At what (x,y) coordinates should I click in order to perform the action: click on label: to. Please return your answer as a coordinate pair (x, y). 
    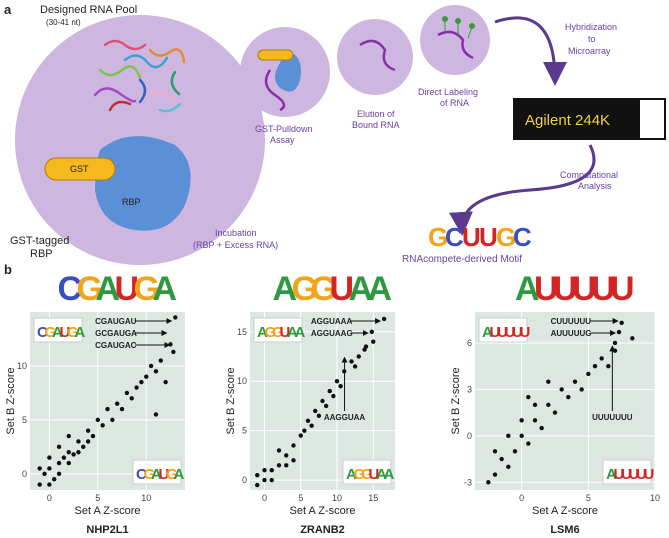
    Looking at the image, I should click on (592, 39).